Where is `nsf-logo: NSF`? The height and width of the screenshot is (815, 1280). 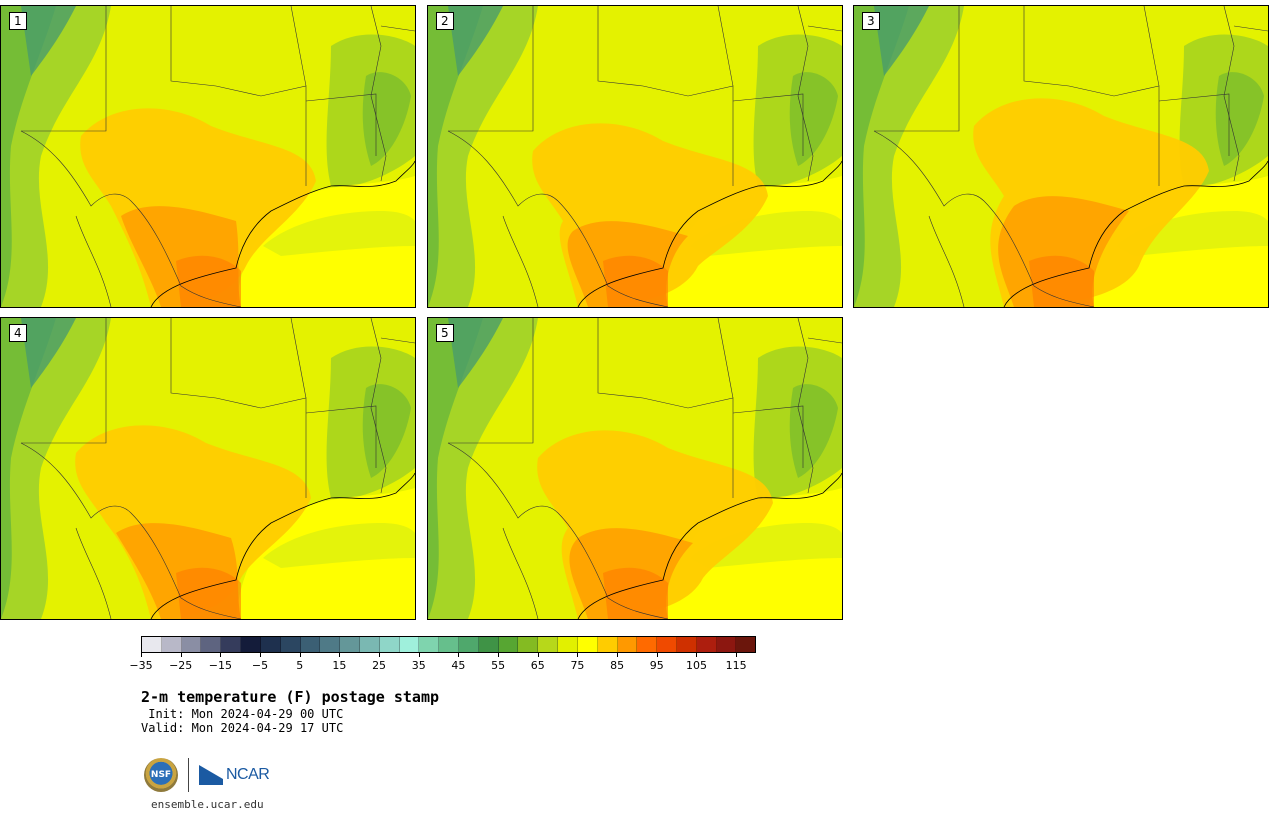 nsf-logo: NSF is located at coordinates (161, 775).